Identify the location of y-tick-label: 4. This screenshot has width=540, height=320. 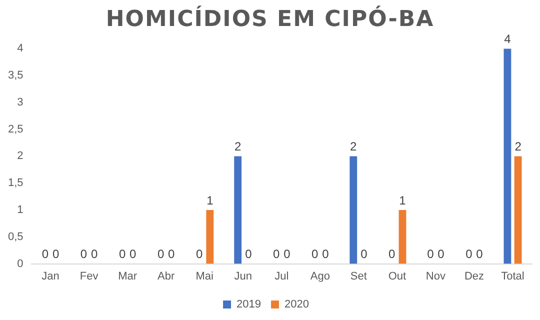
(20, 48).